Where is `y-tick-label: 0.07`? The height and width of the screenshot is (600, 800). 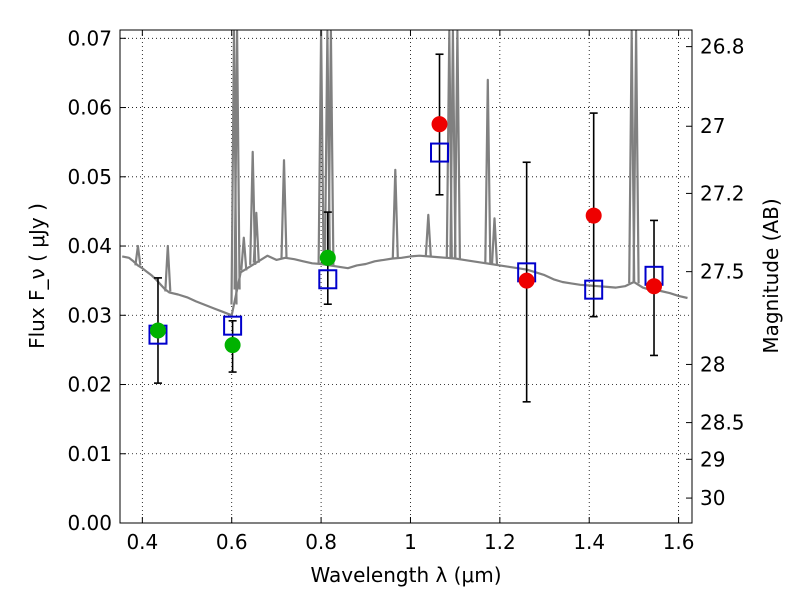
y-tick-label: 0.07 is located at coordinates (89, 38).